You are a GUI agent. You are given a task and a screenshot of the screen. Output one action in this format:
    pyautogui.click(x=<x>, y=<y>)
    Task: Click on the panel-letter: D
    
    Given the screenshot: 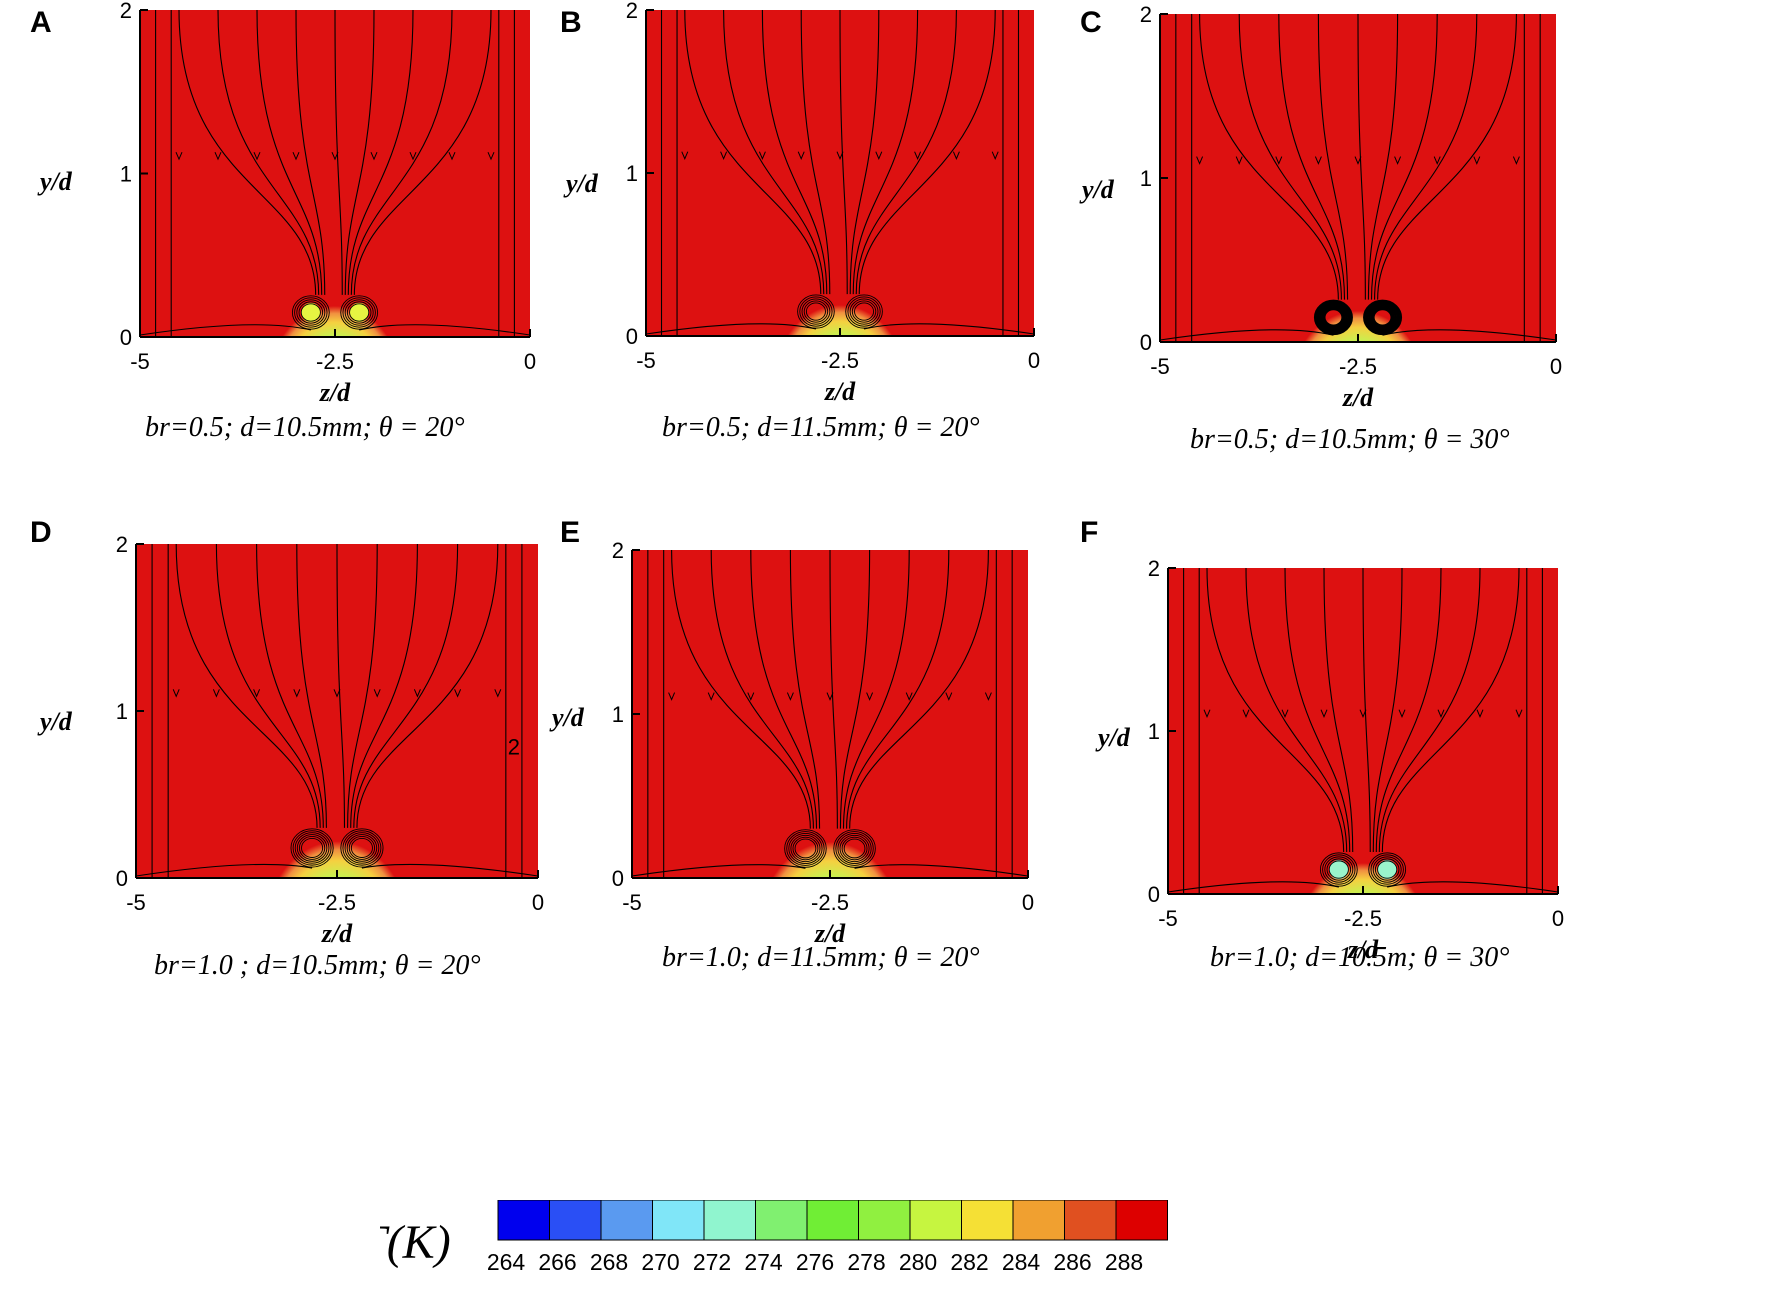 What is the action you would take?
    pyautogui.click(x=41, y=532)
    